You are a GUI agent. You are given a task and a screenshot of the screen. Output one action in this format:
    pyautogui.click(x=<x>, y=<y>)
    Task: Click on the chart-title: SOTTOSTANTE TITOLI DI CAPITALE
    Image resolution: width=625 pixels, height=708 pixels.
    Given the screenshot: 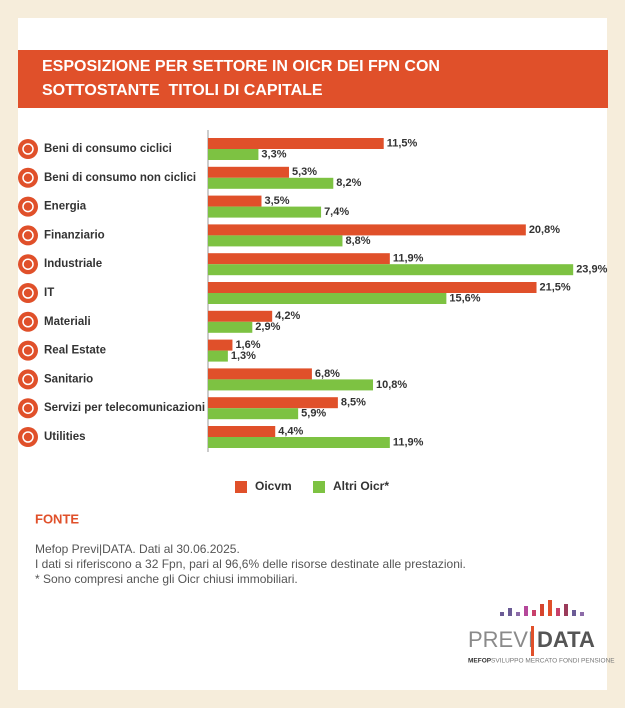 What is the action you would take?
    pyautogui.click(x=182, y=90)
    